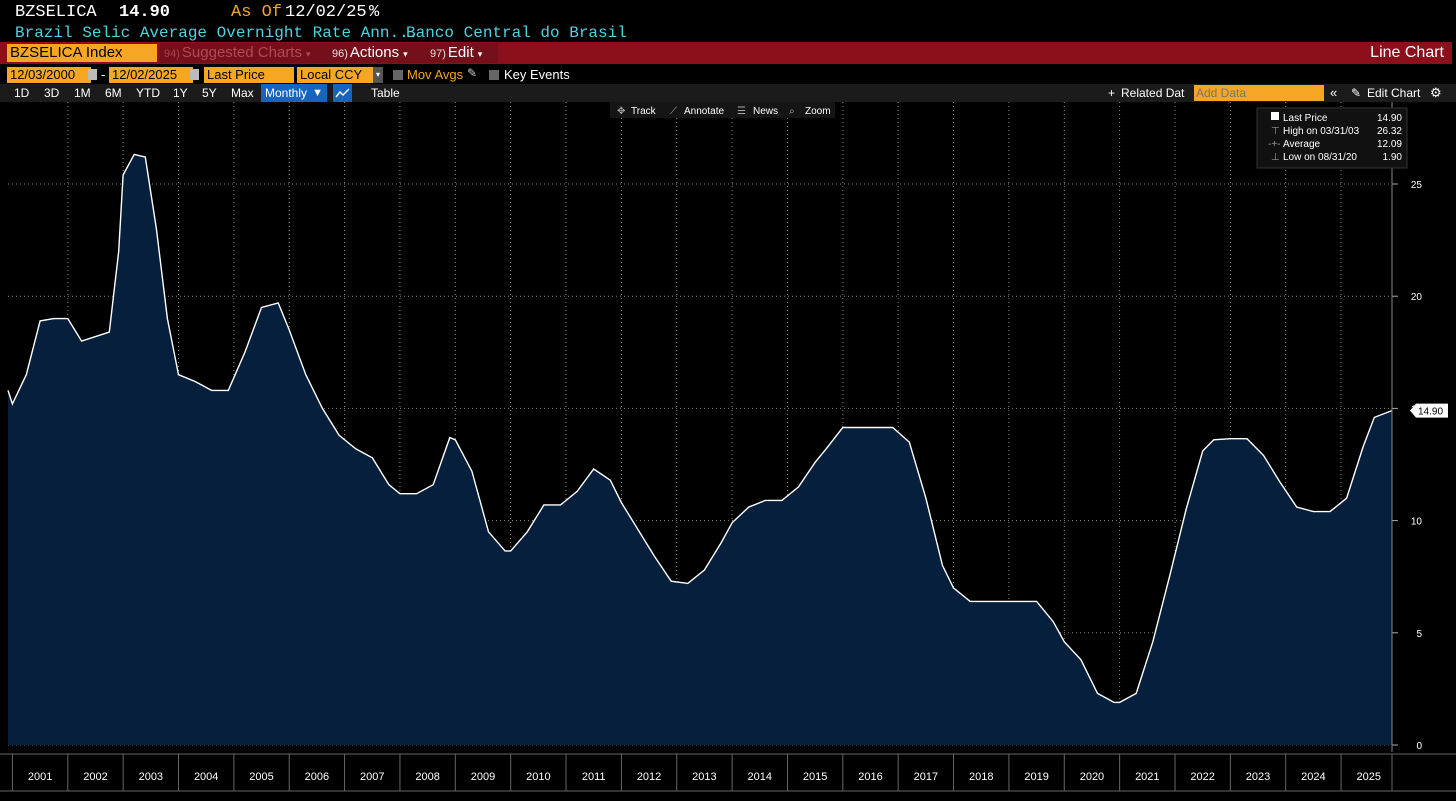 Image resolution: width=1456 pixels, height=801 pixels. I want to click on as-of-date: 12/02/25, so click(326, 12).